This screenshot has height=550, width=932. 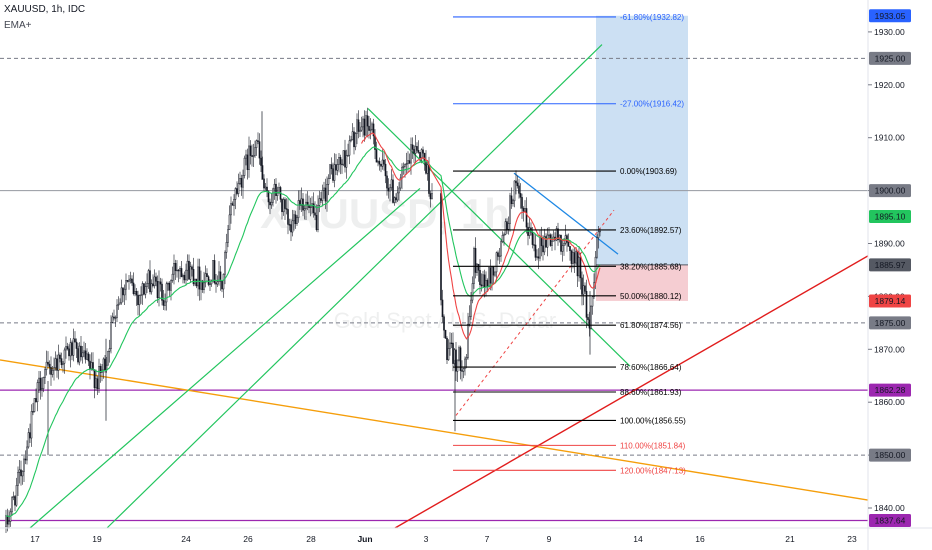 I want to click on time-tick-label: 17, so click(x=35, y=539).